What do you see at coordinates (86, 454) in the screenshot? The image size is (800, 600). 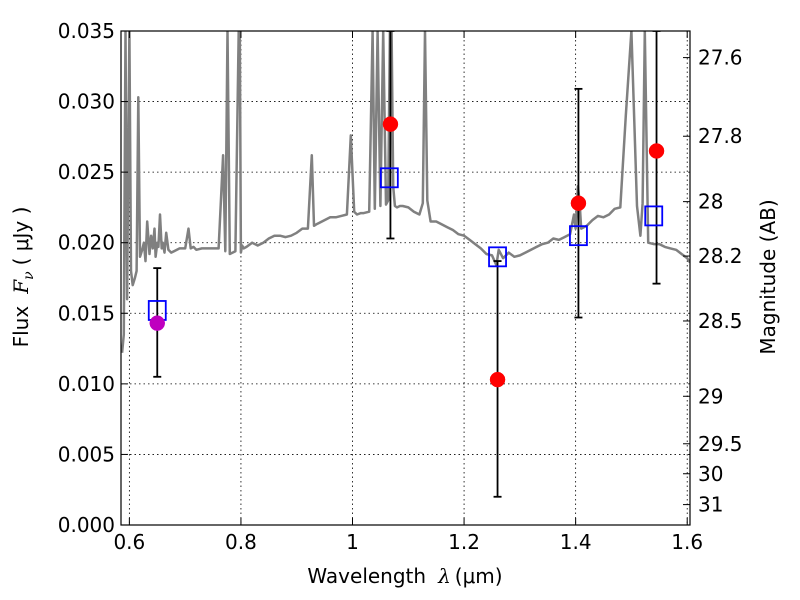 I see `y-tick-label: 0.005` at bounding box center [86, 454].